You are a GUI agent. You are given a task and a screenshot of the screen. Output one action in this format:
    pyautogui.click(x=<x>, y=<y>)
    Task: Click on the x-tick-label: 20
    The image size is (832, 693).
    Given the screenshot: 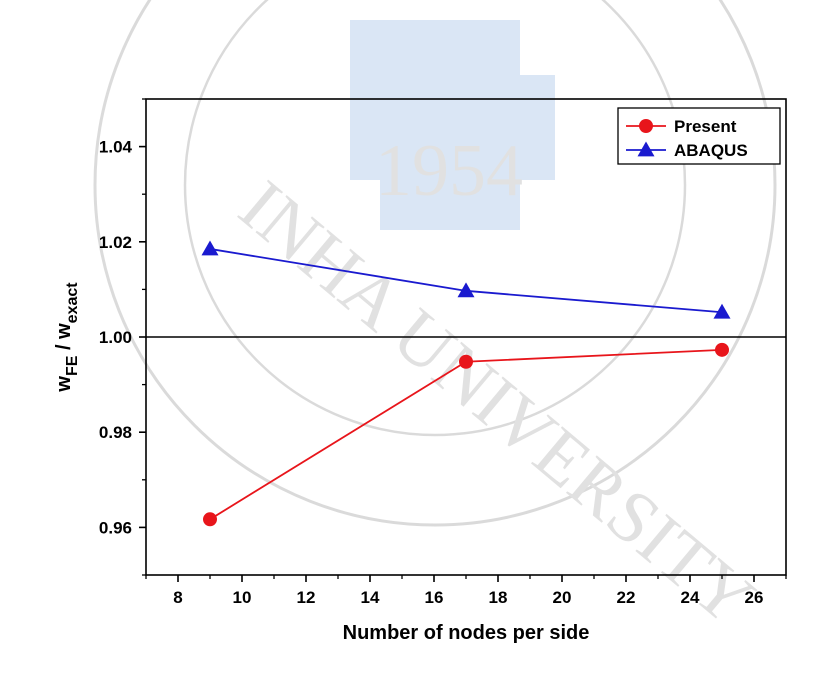 What is the action you would take?
    pyautogui.click(x=562, y=597)
    